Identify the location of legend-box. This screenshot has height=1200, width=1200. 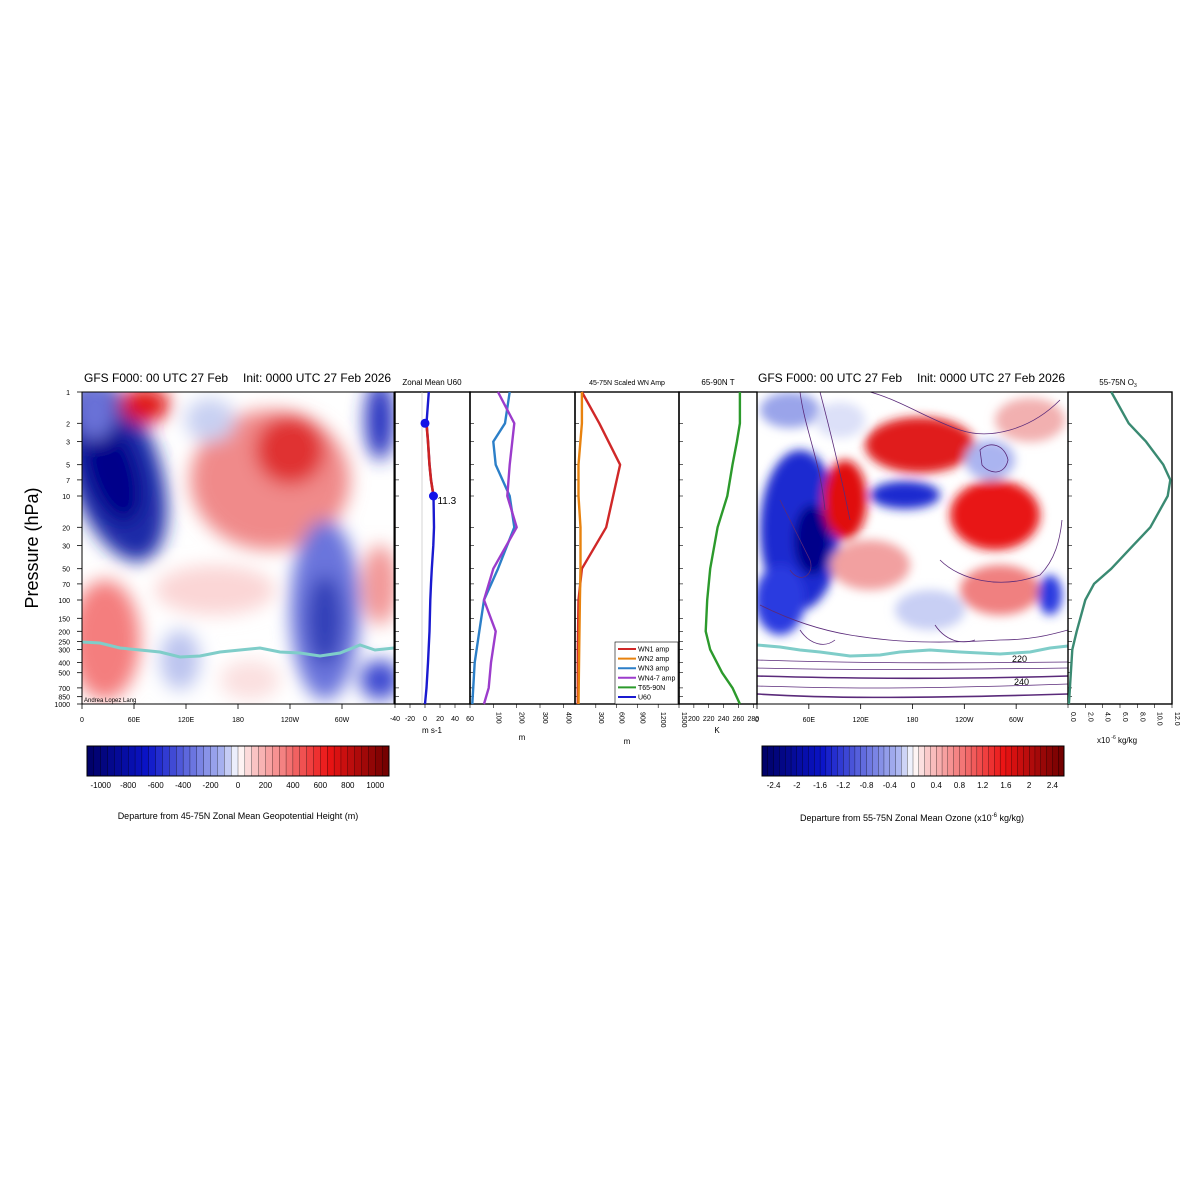
(646, 673).